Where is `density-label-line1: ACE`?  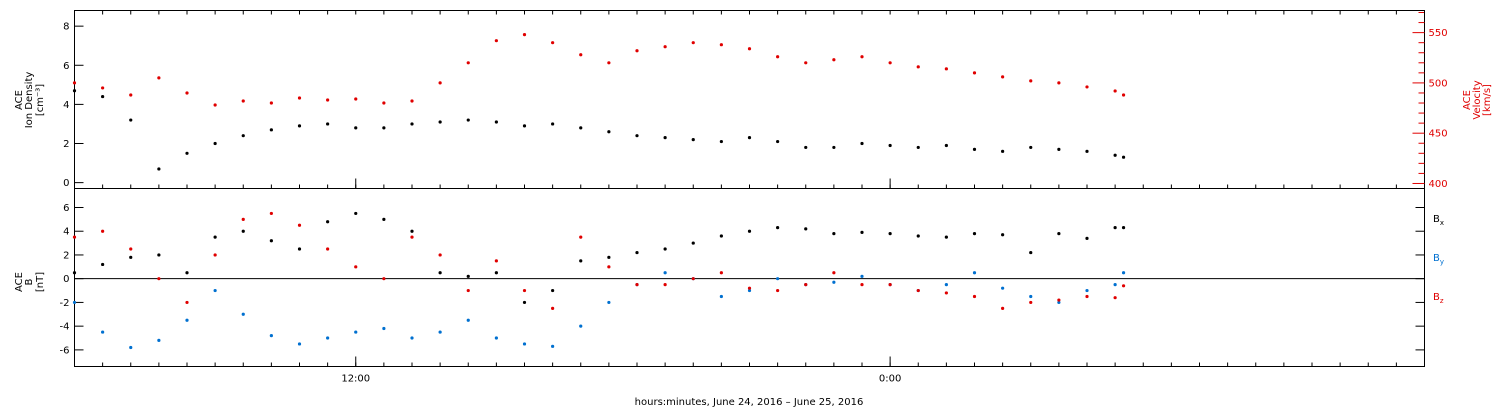
density-label-line1: ACE is located at coordinates (19, 100).